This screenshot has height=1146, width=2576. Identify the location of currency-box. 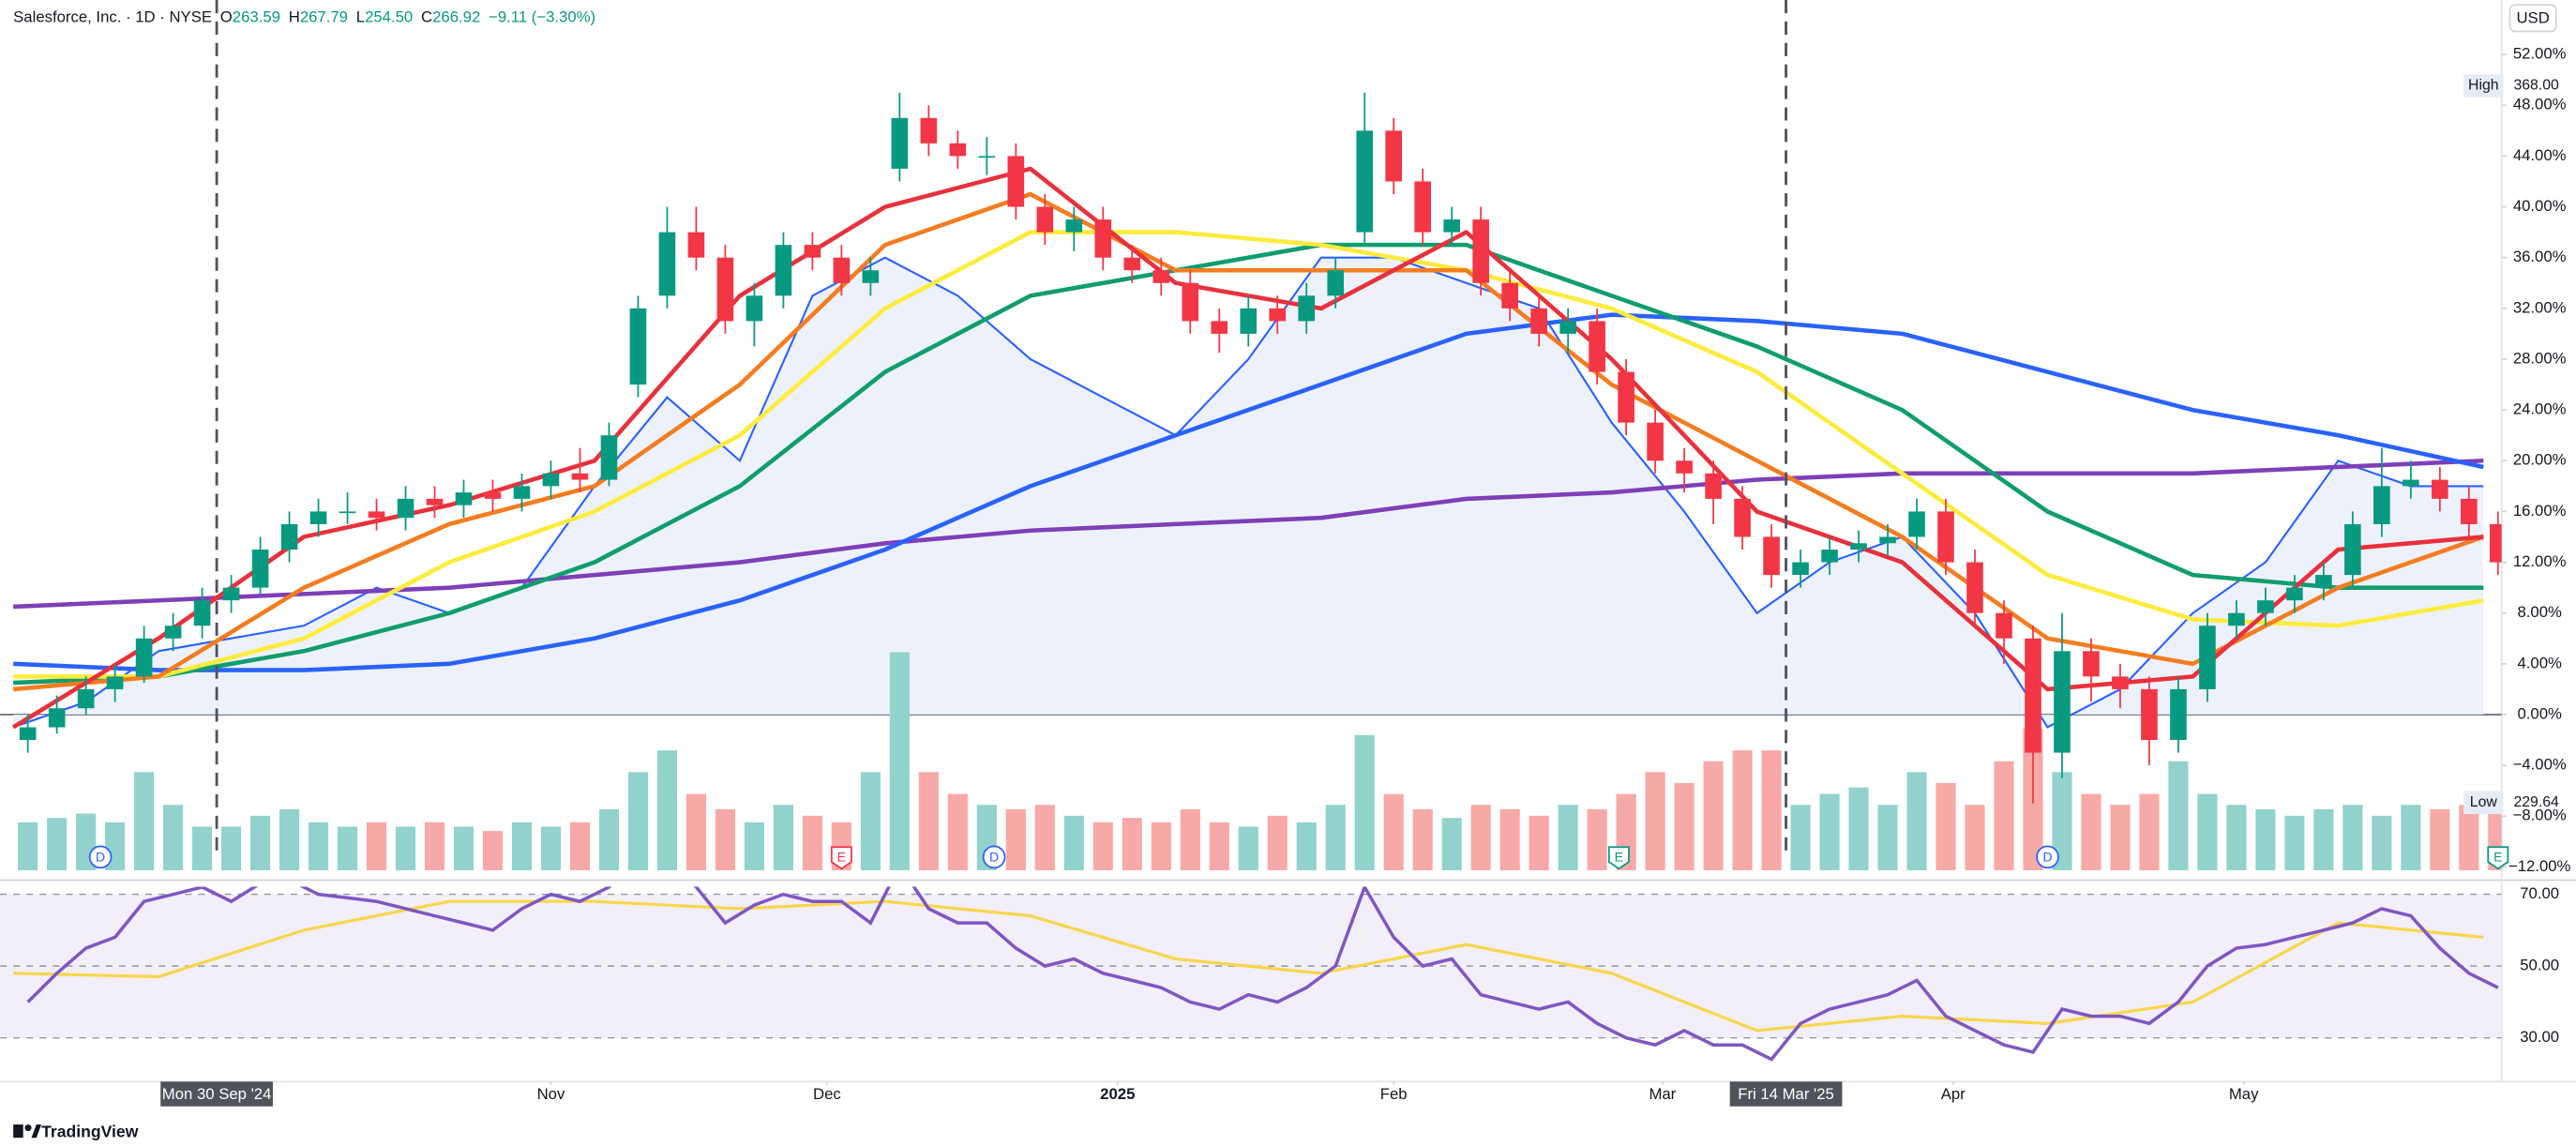
(2532, 18).